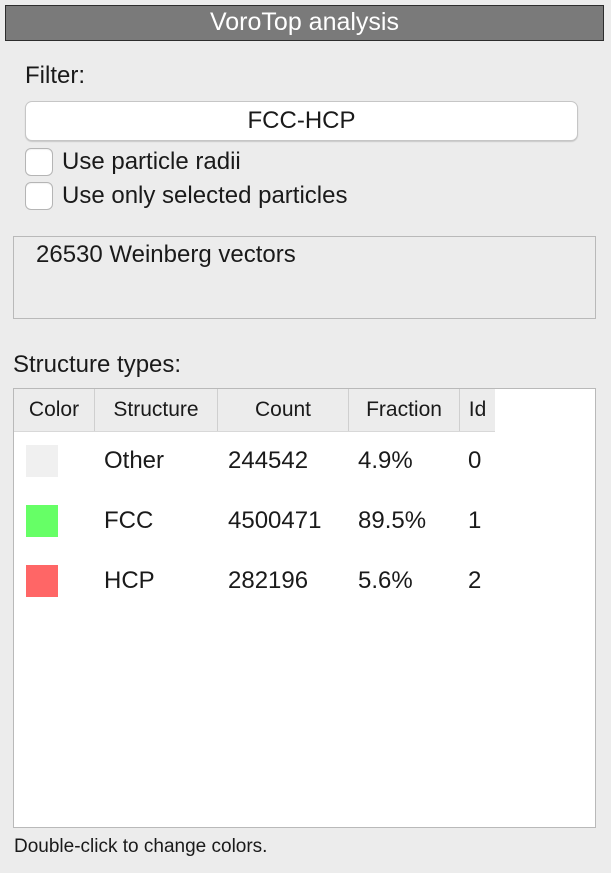  Describe the element at coordinates (385, 460) in the screenshot. I see `fraction-cell: 4.9%` at that location.